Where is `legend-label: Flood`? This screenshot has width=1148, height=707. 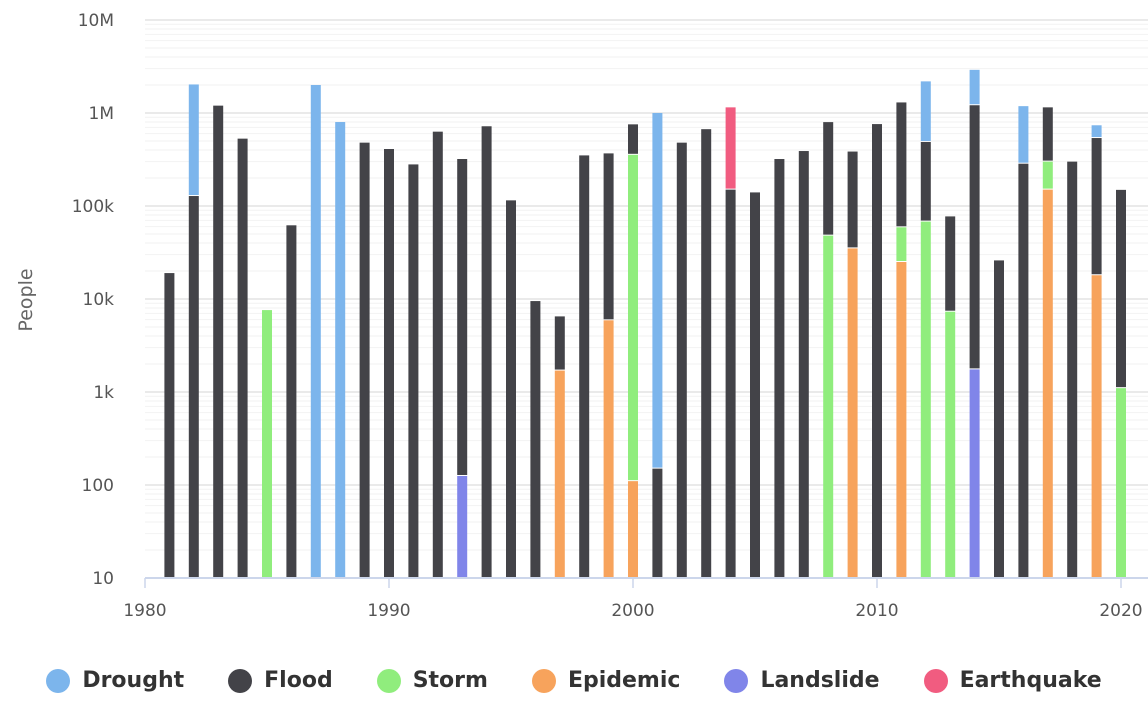 legend-label: Flood is located at coordinates (298, 680).